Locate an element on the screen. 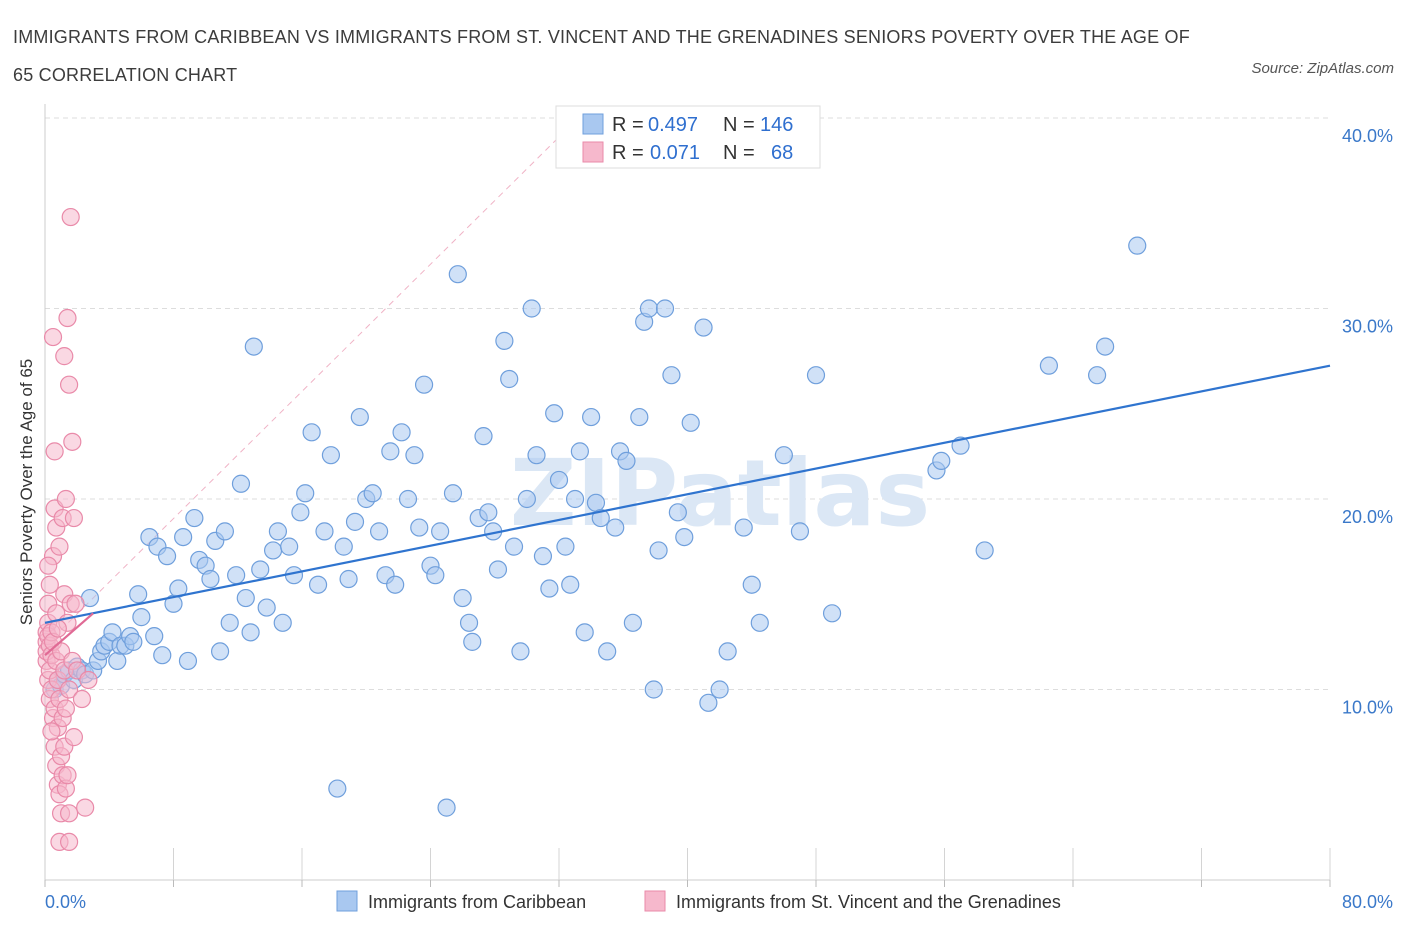 The height and width of the screenshot is (930, 1406). y-tick-label-2: 30.0% is located at coordinates (1367, 327).